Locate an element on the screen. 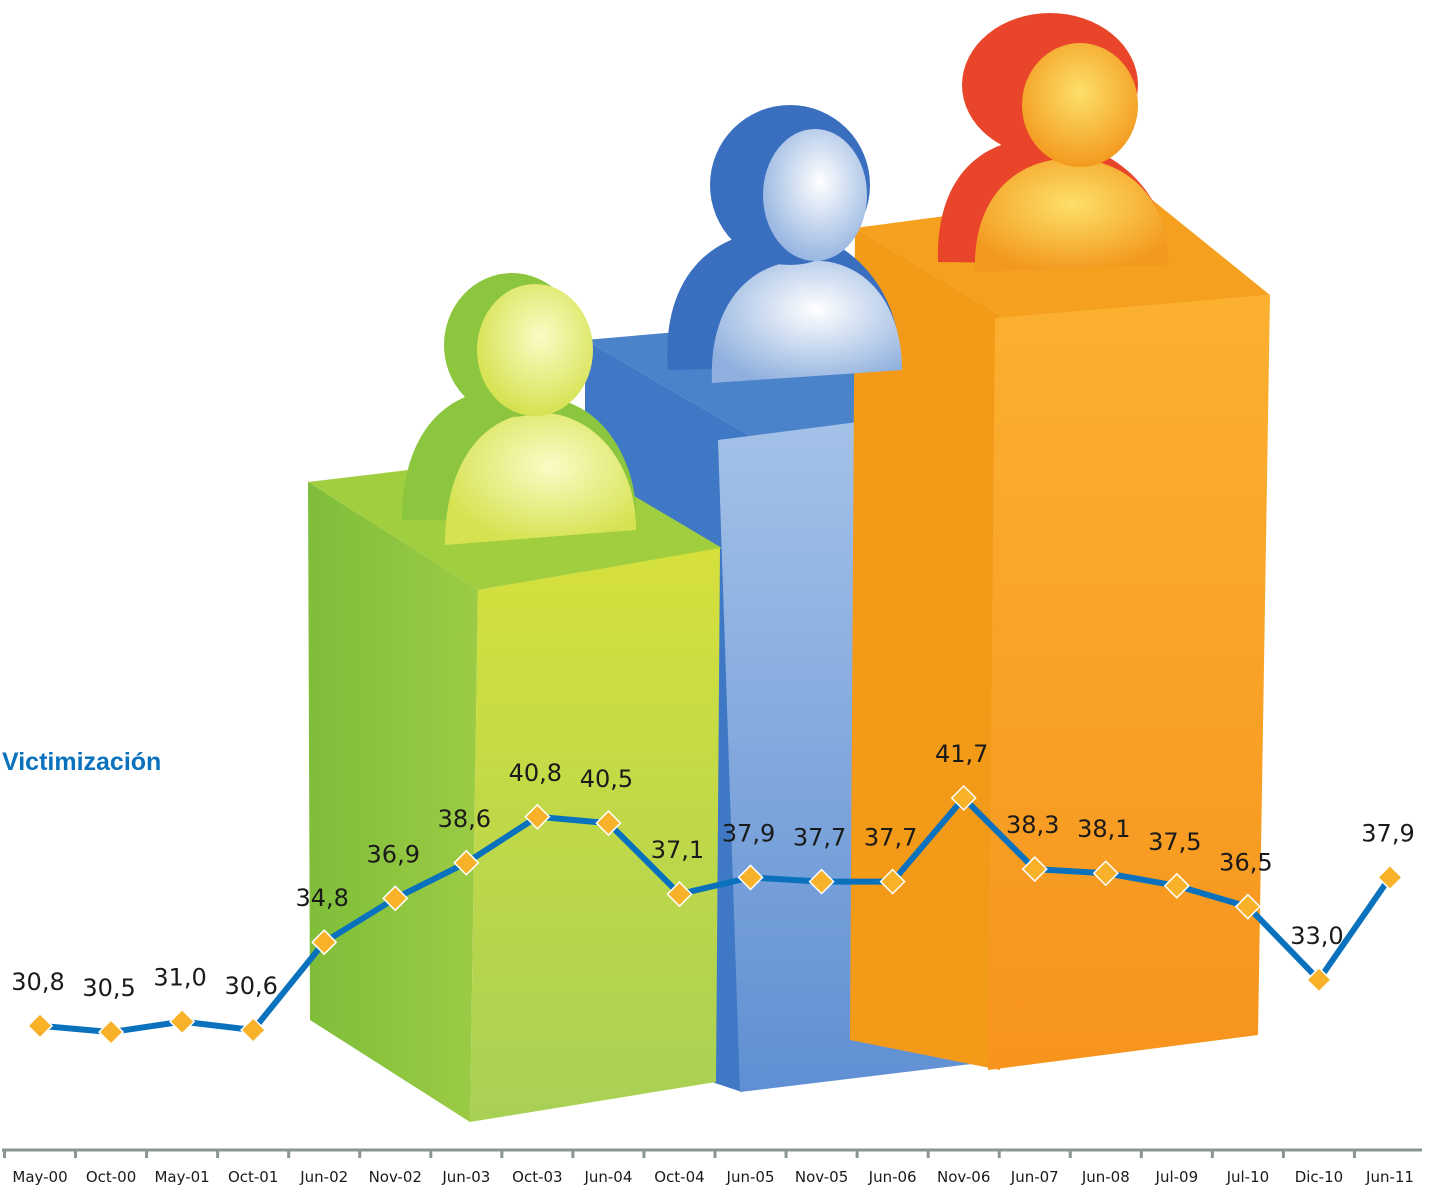  x-tick-label: Oct-04 is located at coordinates (679, 1177).